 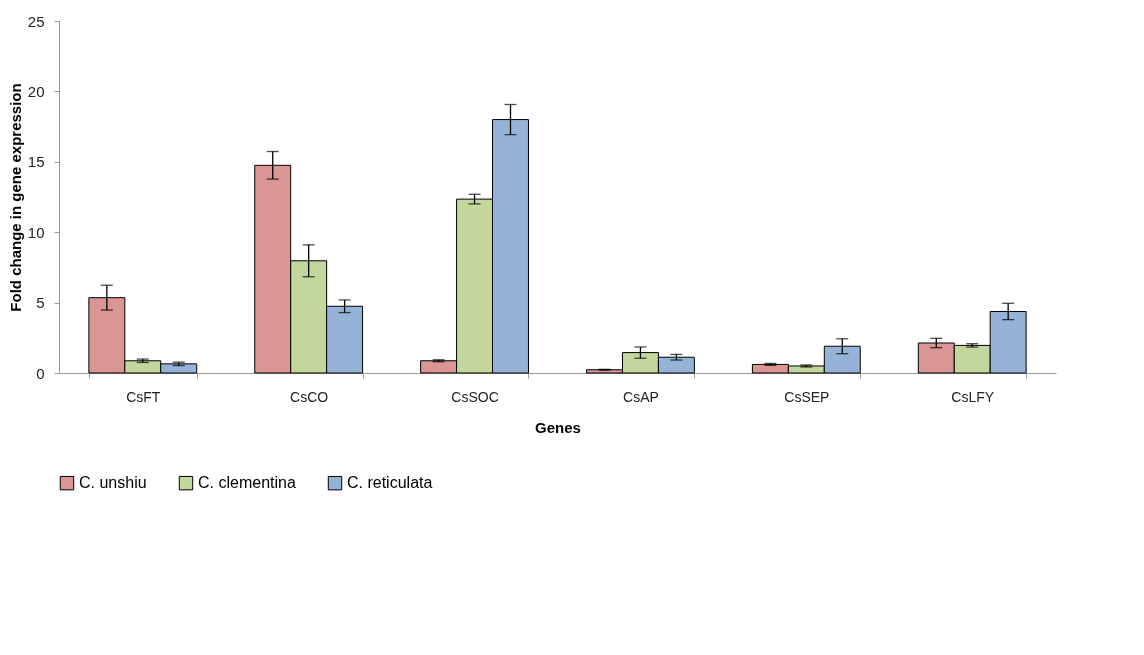 I want to click on legend-label: C. reticulata, so click(x=390, y=483).